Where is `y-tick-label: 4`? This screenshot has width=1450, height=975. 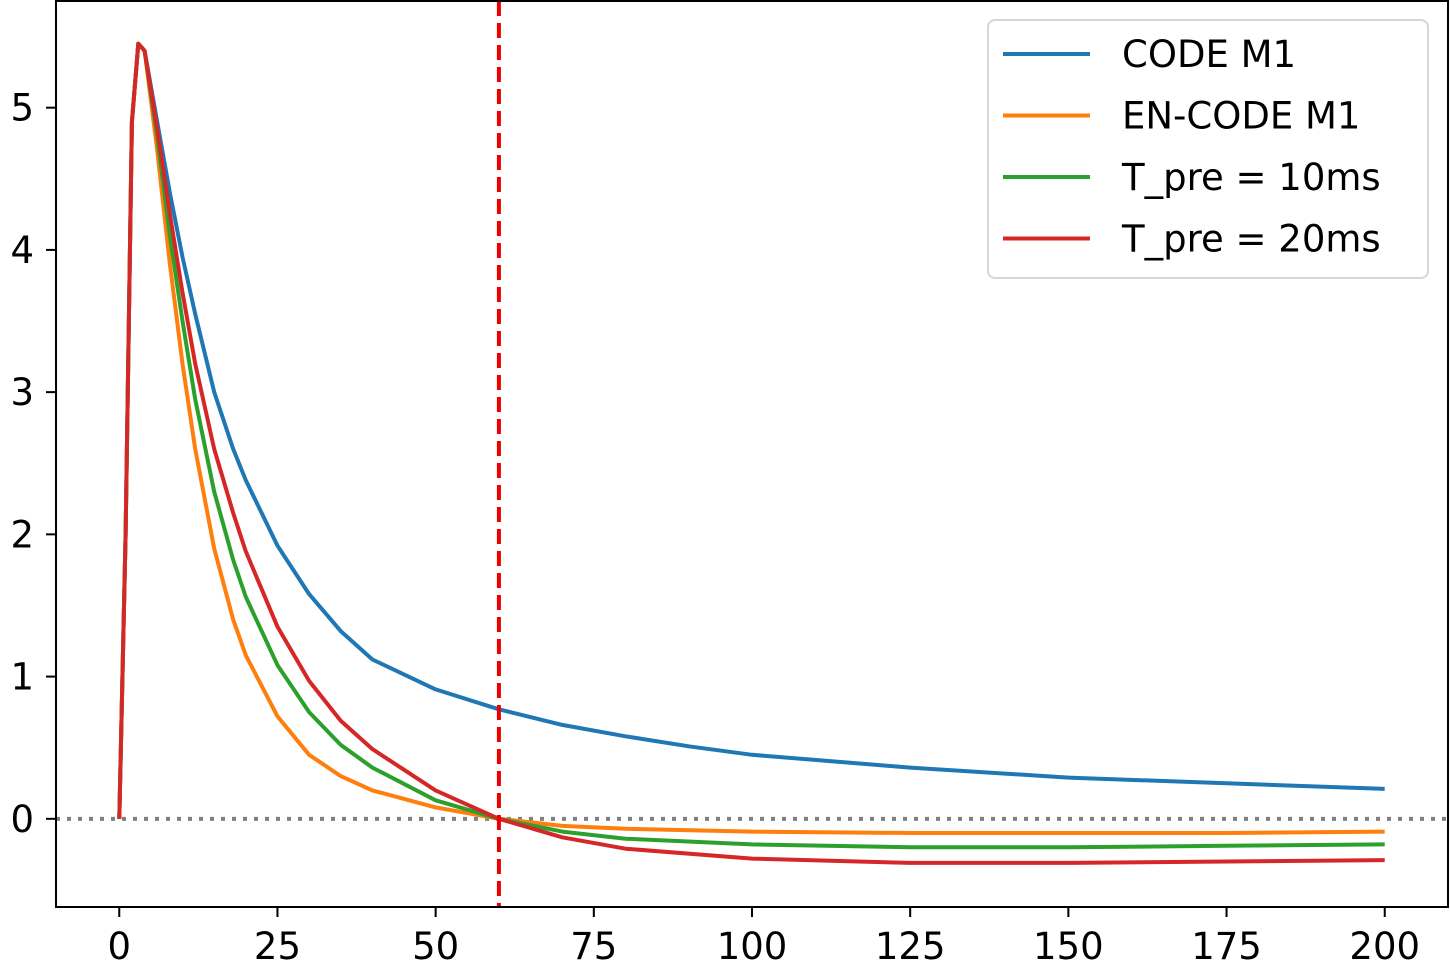
y-tick-label: 4 is located at coordinates (22, 250).